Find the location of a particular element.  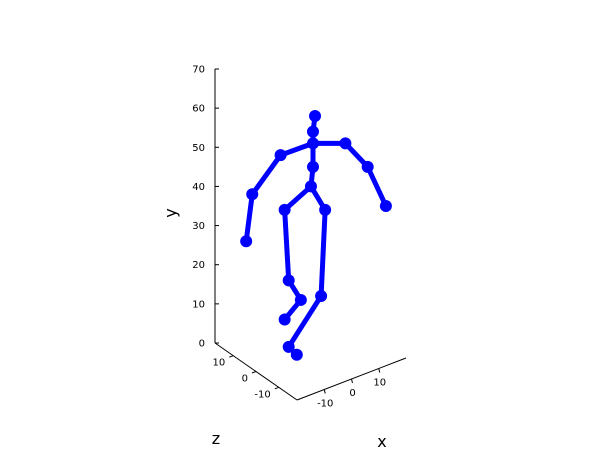

joint-l-wrist is located at coordinates (246, 241).